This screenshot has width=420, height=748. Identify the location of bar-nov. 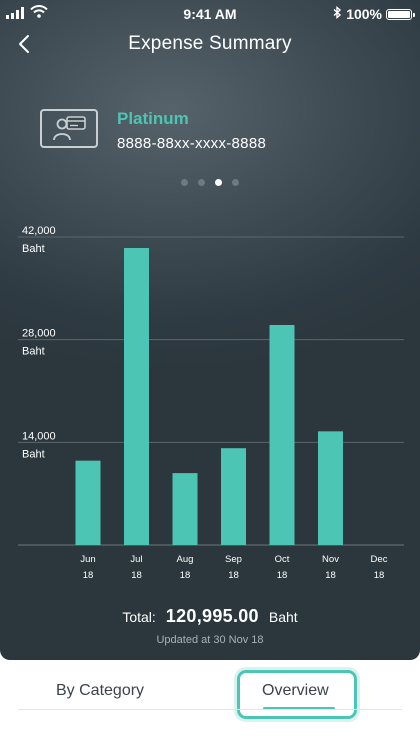
(330, 488).